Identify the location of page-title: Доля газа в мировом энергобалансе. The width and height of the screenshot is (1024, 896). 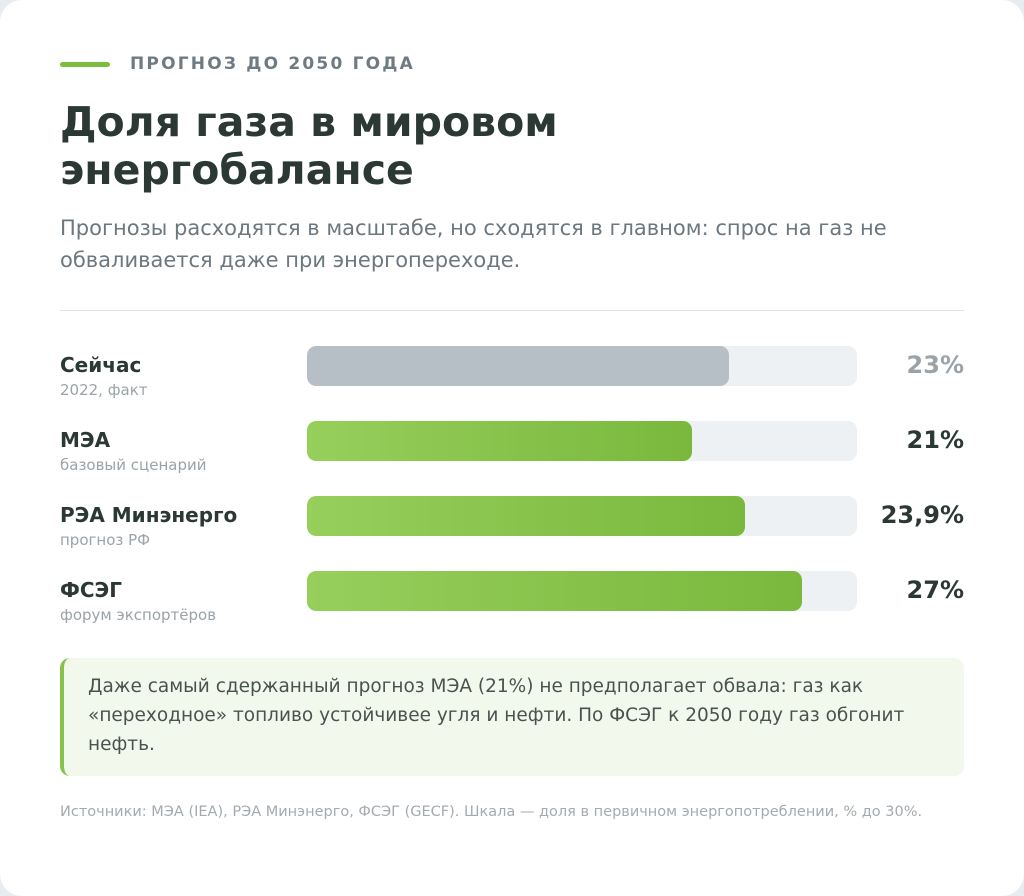
(510, 146).